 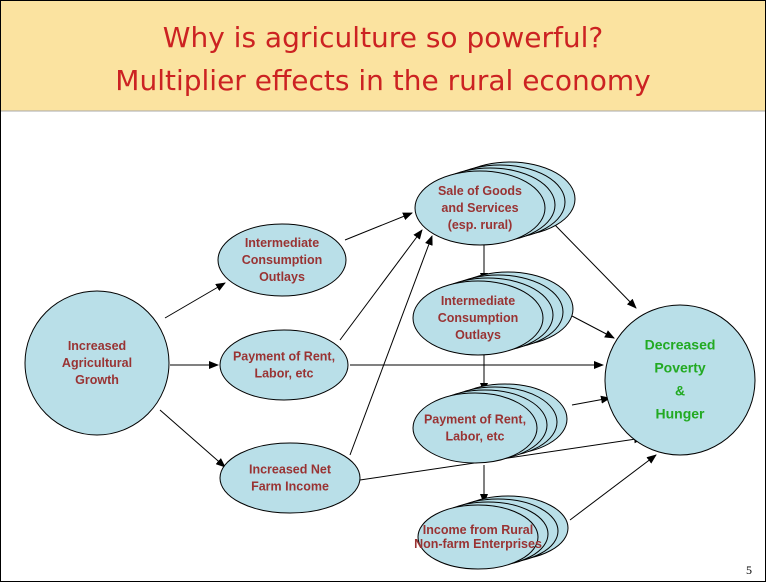 What do you see at coordinates (680, 391) in the screenshot?
I see `node-label: &` at bounding box center [680, 391].